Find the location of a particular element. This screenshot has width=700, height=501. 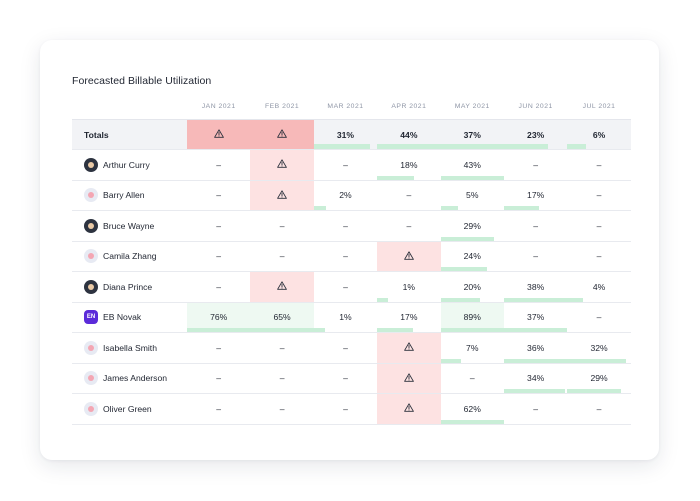

column-header-month: FEB 2021 is located at coordinates (282, 106).